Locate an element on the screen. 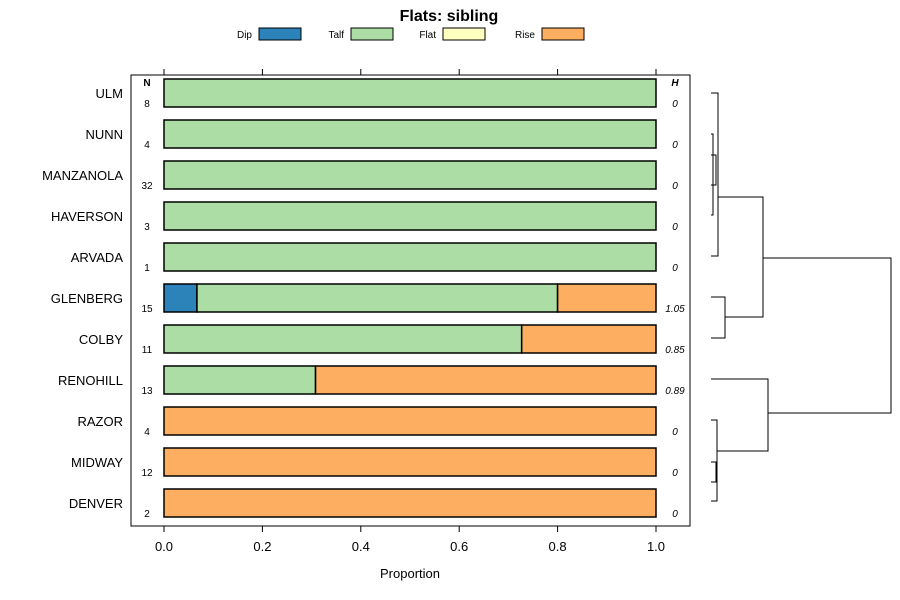 This screenshot has height=600, width=900. x-tick-label: 0.2 is located at coordinates (262, 546).